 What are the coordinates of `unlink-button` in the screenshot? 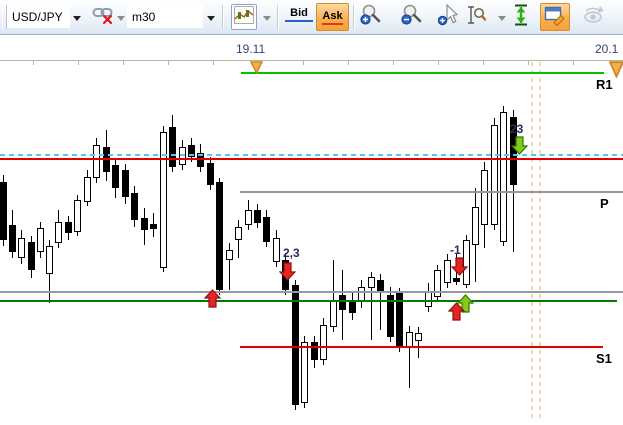 It's located at (103, 17).